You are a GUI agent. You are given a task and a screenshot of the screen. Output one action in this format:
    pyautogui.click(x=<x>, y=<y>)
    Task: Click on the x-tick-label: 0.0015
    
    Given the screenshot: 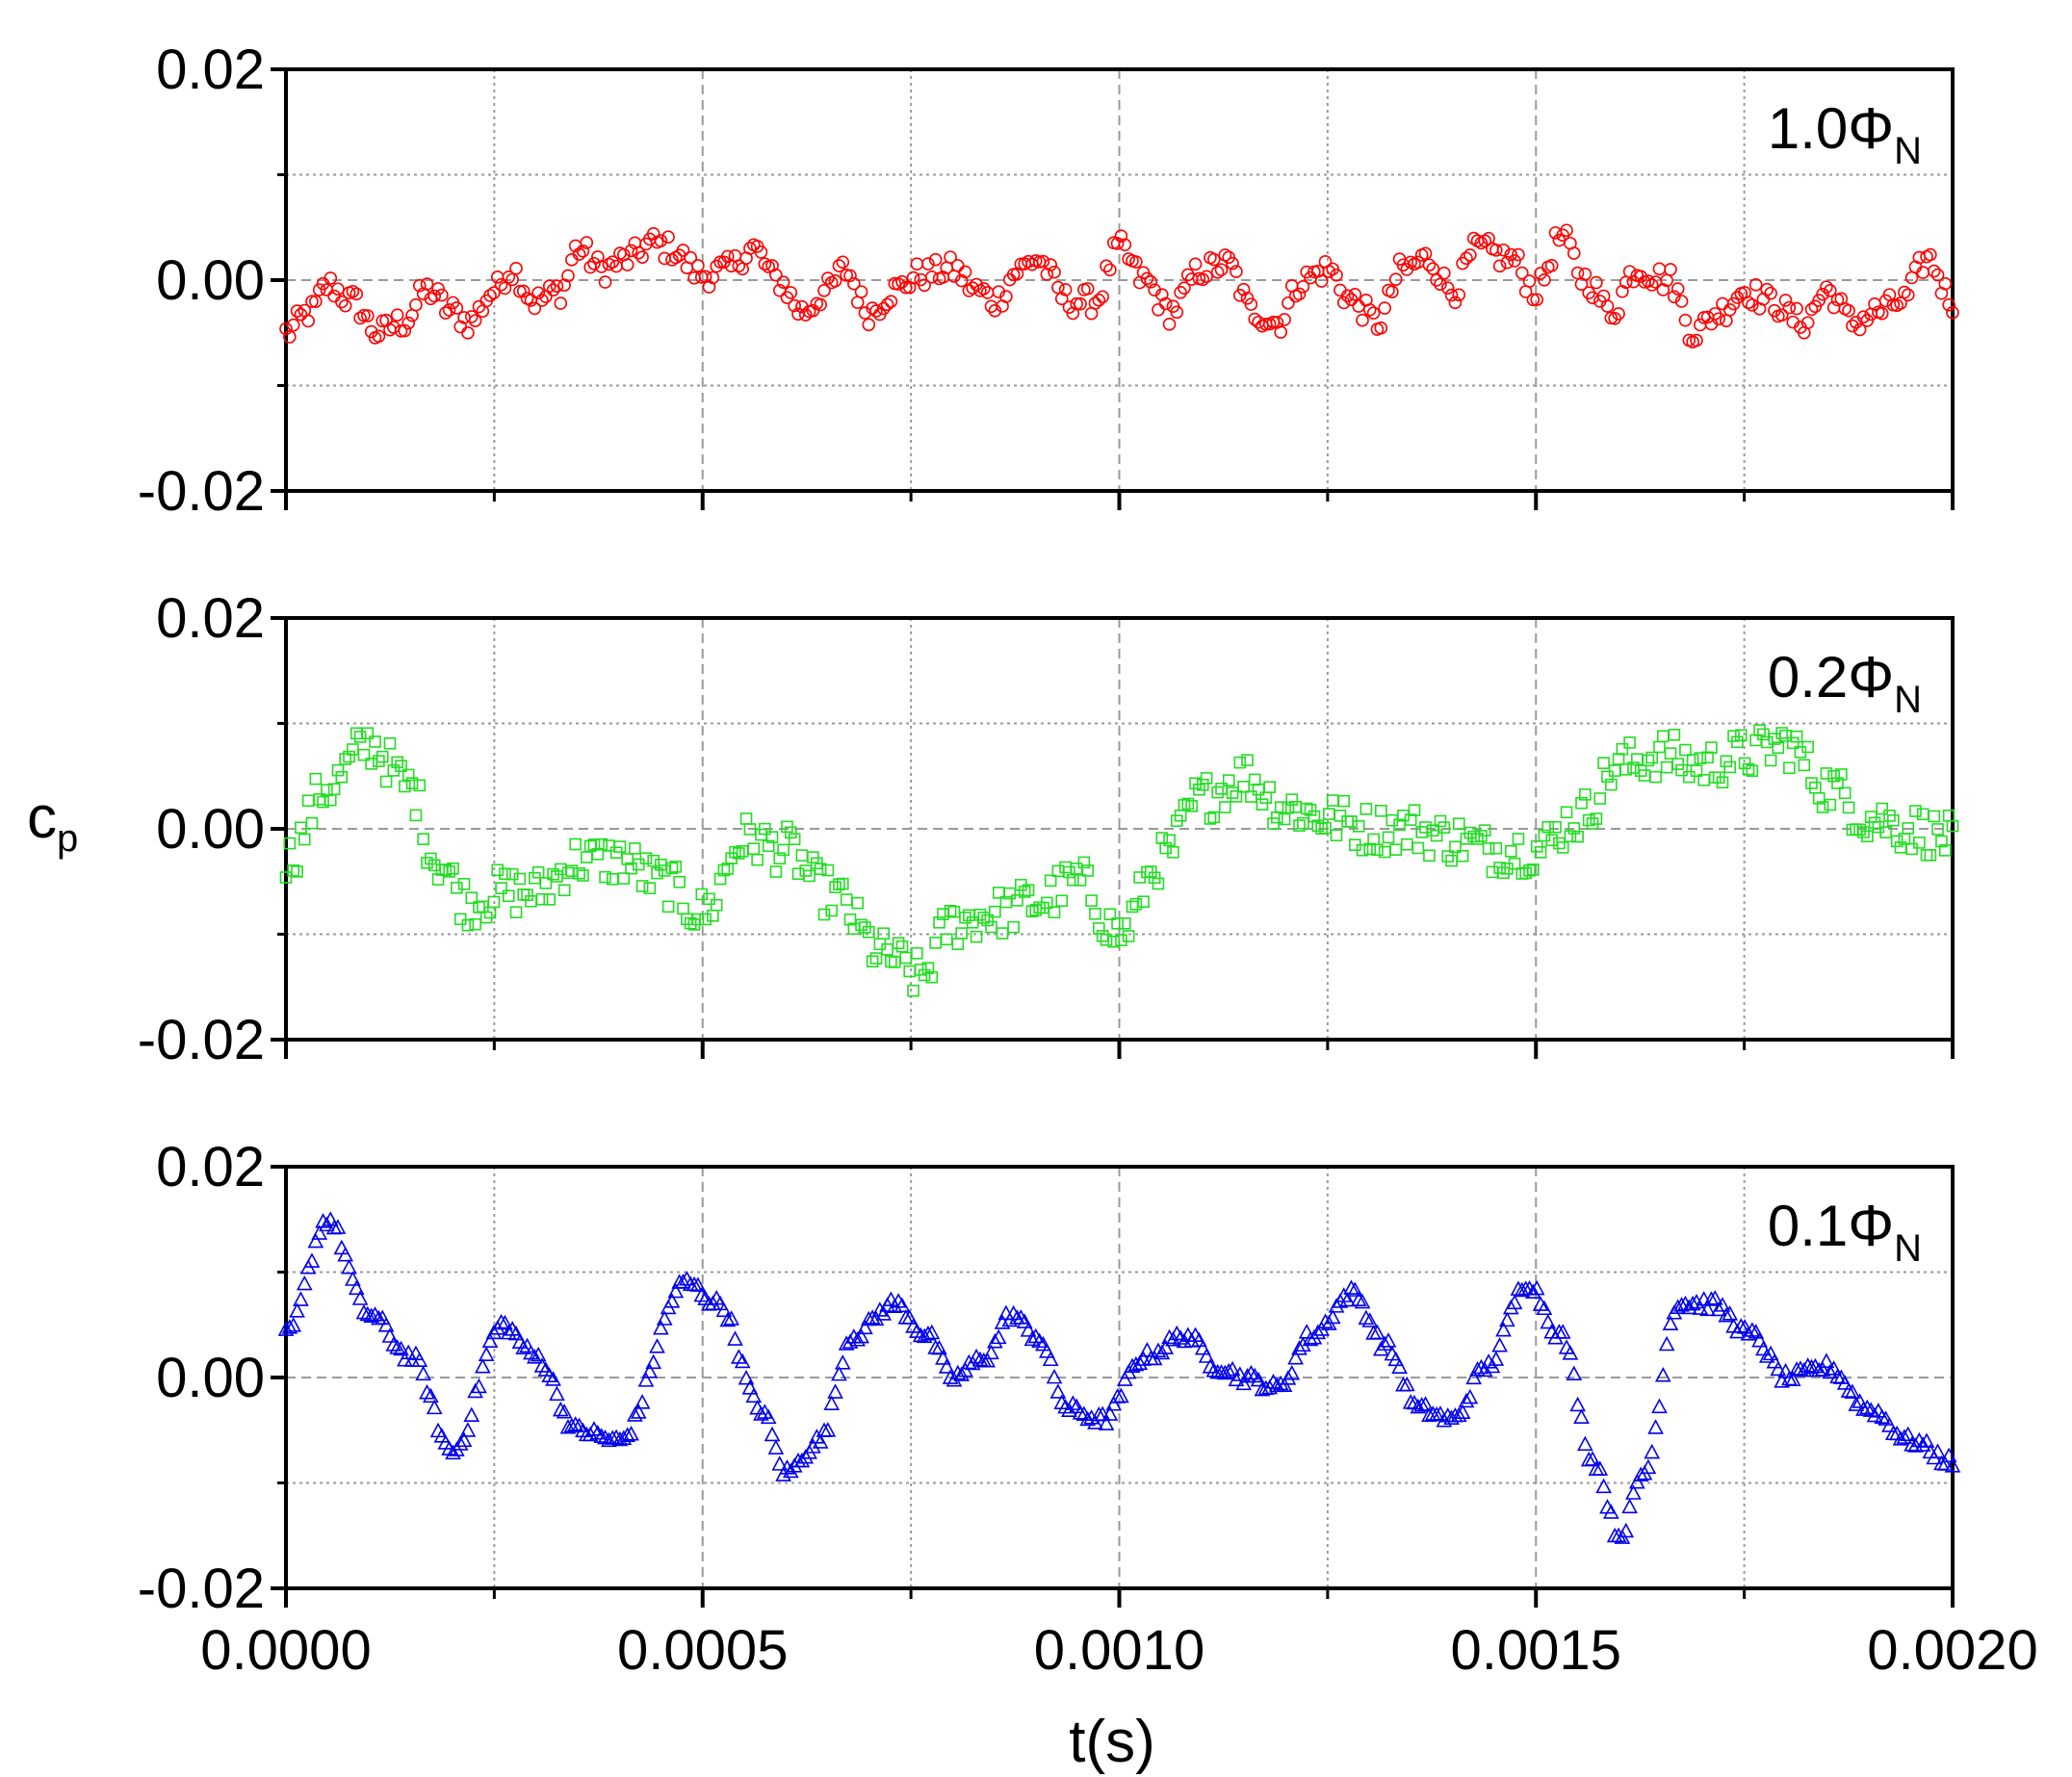 What is the action you would take?
    pyautogui.click(x=1536, y=1651)
    